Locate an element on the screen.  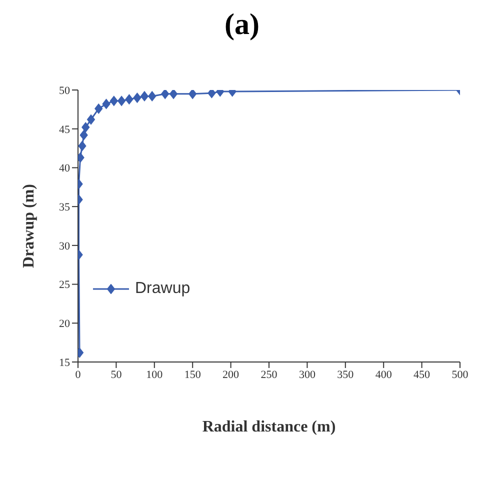
x-tick-label: 150 is located at coordinates (193, 374).